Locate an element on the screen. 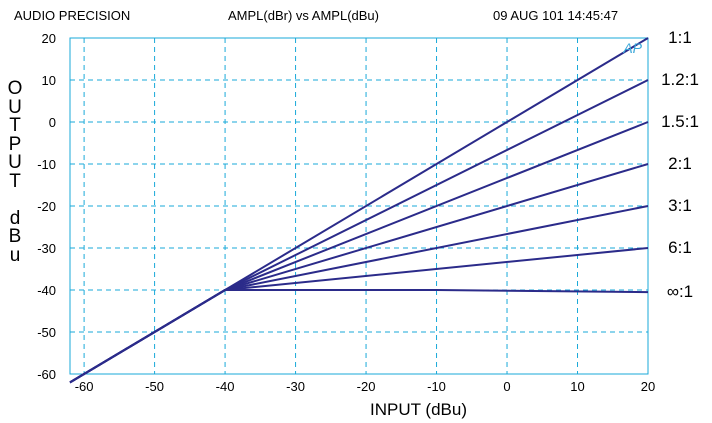  y-tick-label: 10 is located at coordinates (49, 80).